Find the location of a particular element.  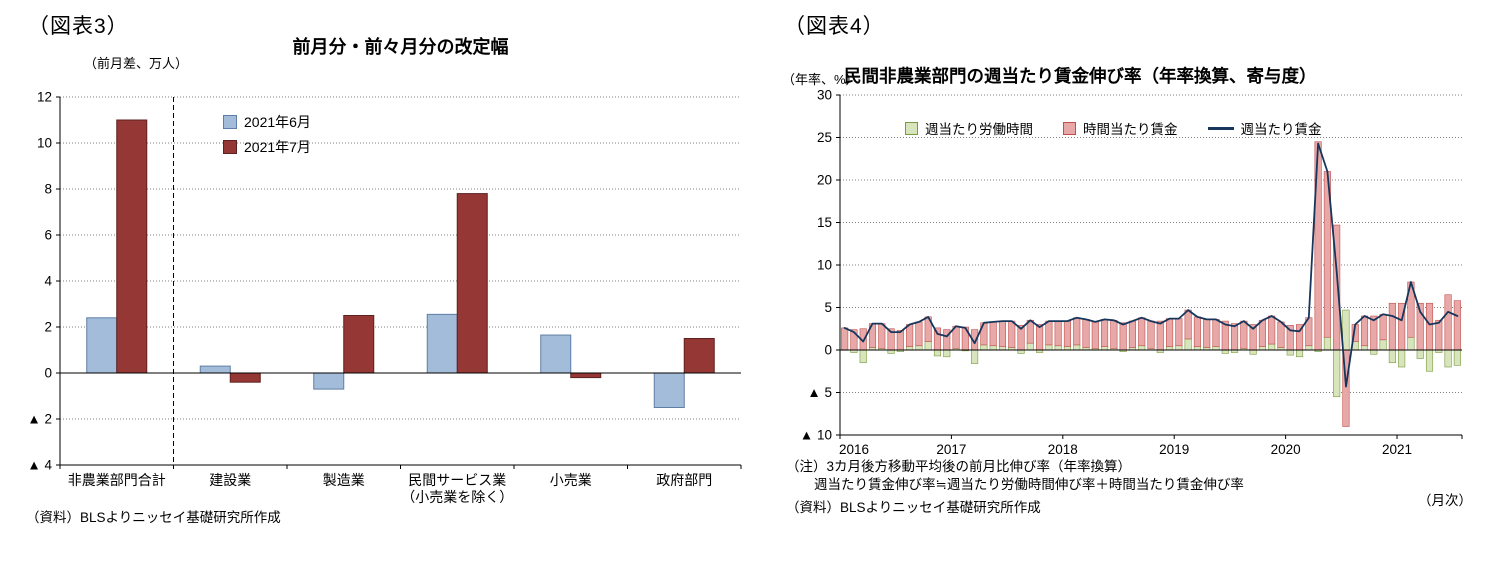

july-series-swatch-icon is located at coordinates (230, 147).